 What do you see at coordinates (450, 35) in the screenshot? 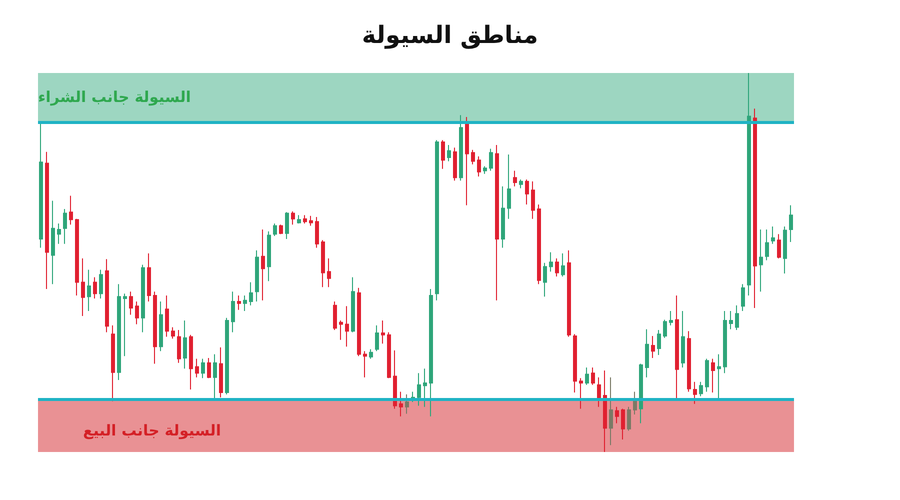
I see `chart-title: مناطق السيولة` at bounding box center [450, 35].